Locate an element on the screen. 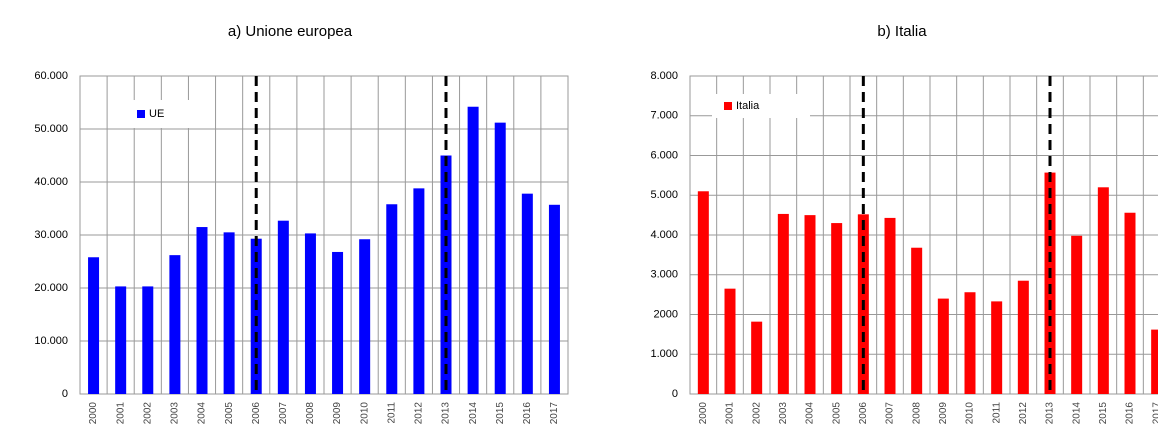  chart-title: a) Unione europea is located at coordinates (290, 31).